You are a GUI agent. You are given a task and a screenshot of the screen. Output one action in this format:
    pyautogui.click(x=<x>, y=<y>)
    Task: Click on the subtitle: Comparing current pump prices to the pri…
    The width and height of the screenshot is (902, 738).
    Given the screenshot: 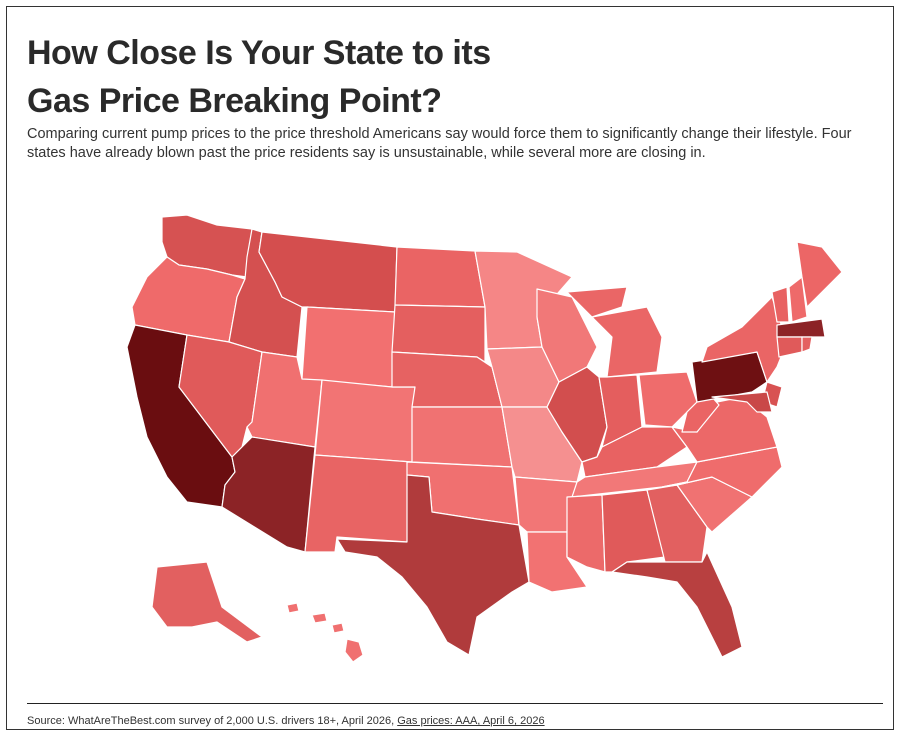 What is the action you would take?
    pyautogui.click(x=439, y=143)
    